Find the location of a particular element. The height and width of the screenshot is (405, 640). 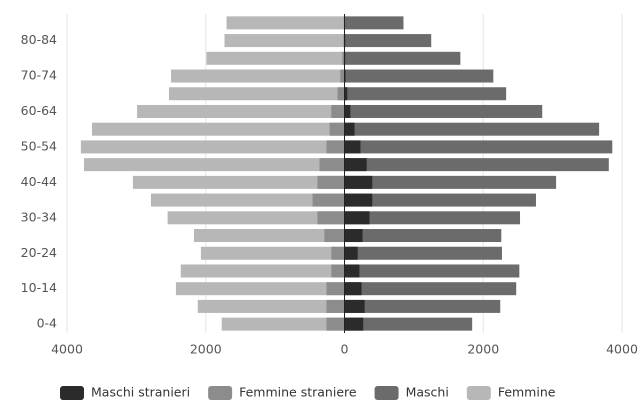

x-tick-label: 0 is located at coordinates (345, 349).